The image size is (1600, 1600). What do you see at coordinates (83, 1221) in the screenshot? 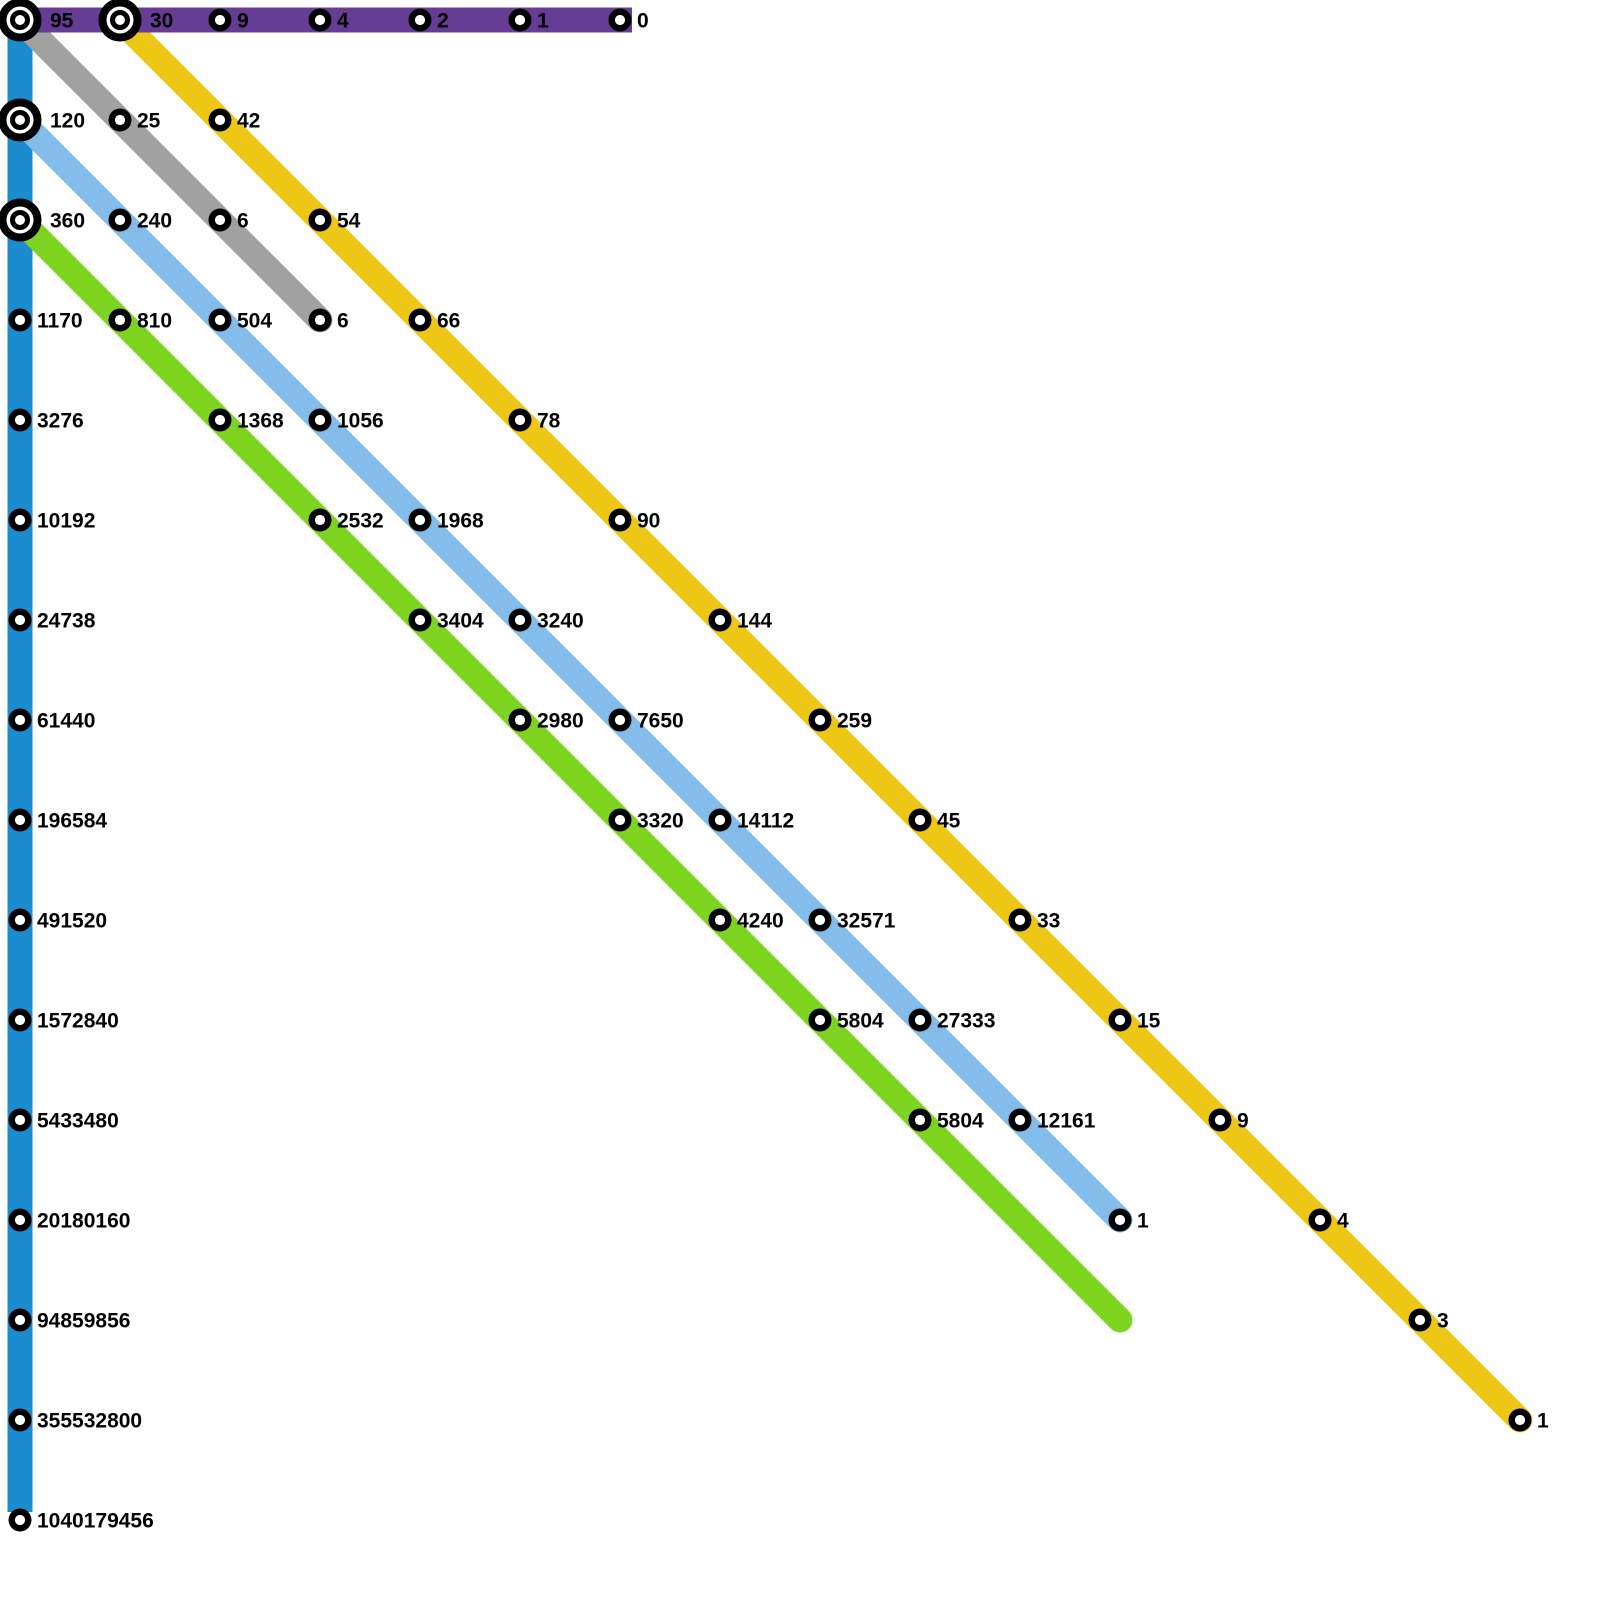
I see `station-label-20180160: 20180160` at bounding box center [83, 1221].